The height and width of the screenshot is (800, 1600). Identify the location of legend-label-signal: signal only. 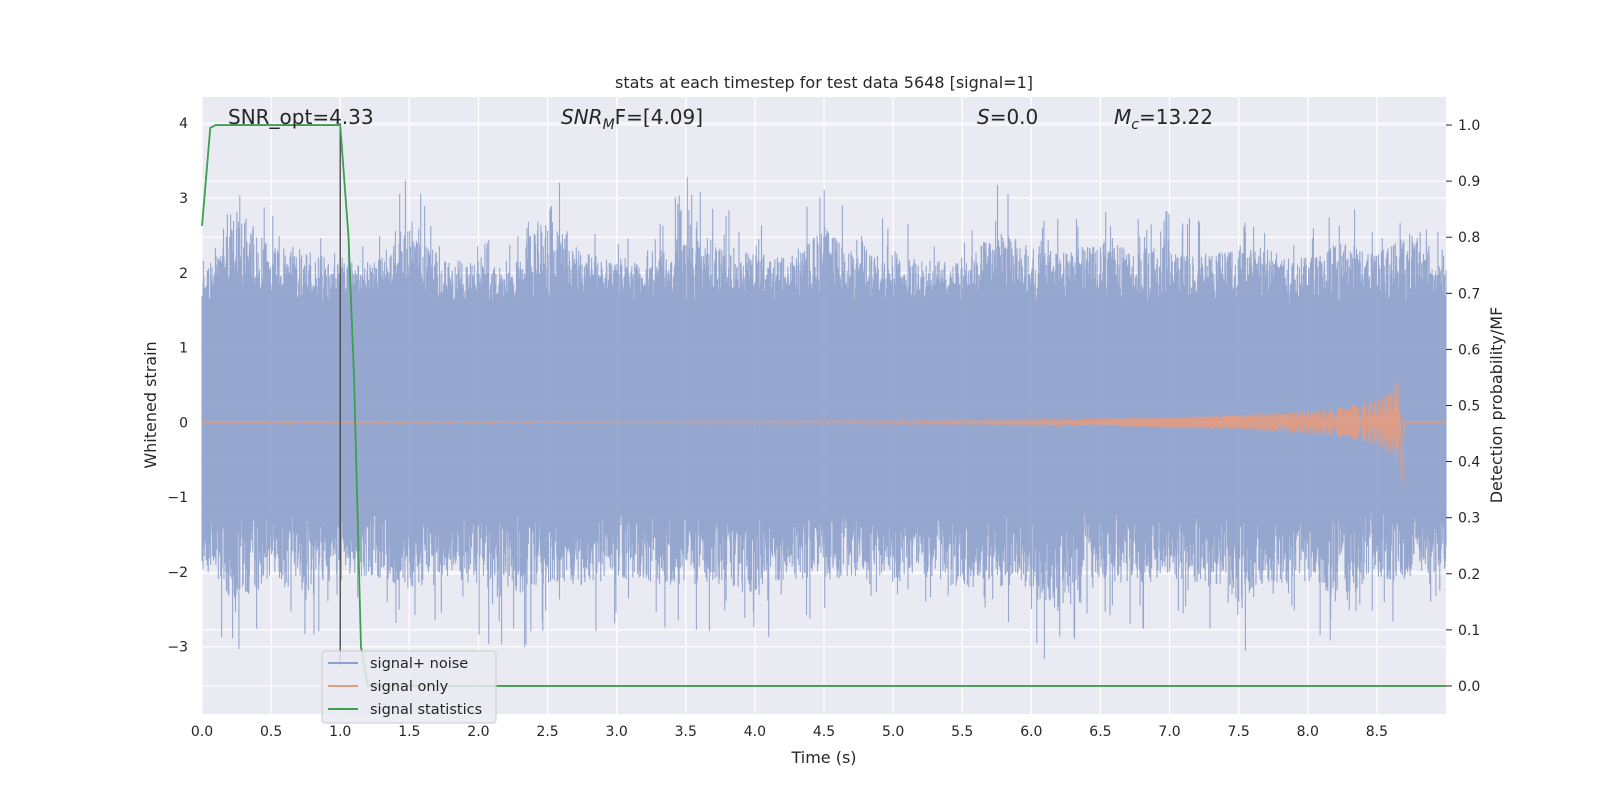
(409, 687).